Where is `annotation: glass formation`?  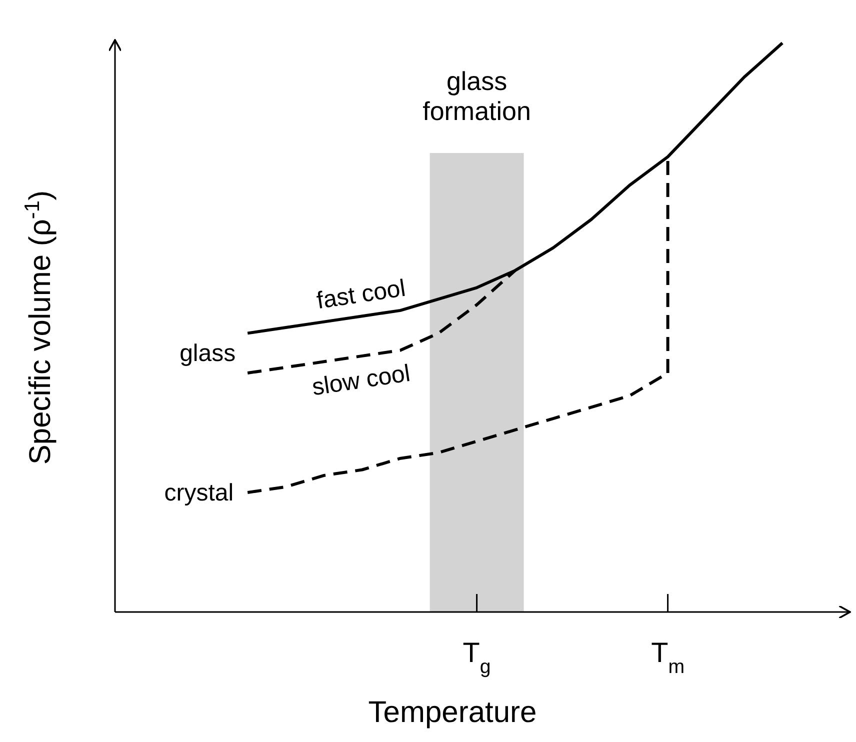
annotation: glass formation is located at coordinates (476, 96).